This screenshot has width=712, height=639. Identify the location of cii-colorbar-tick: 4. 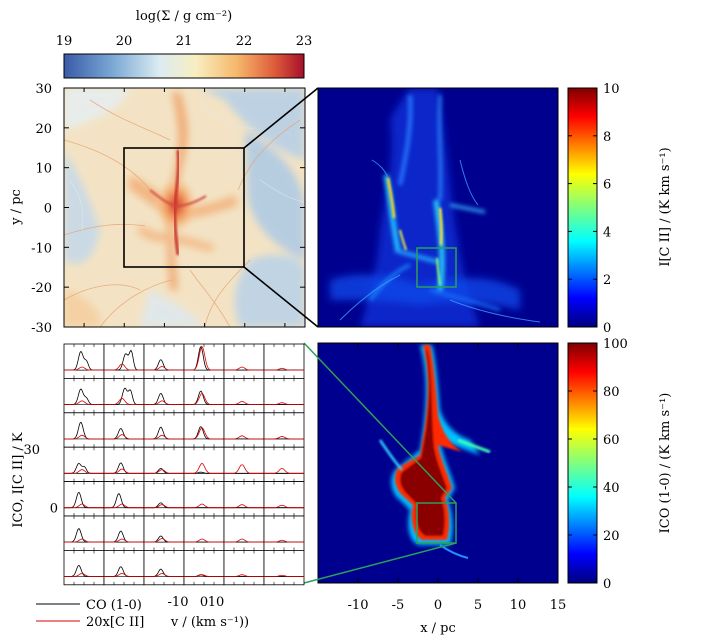
(607, 232).